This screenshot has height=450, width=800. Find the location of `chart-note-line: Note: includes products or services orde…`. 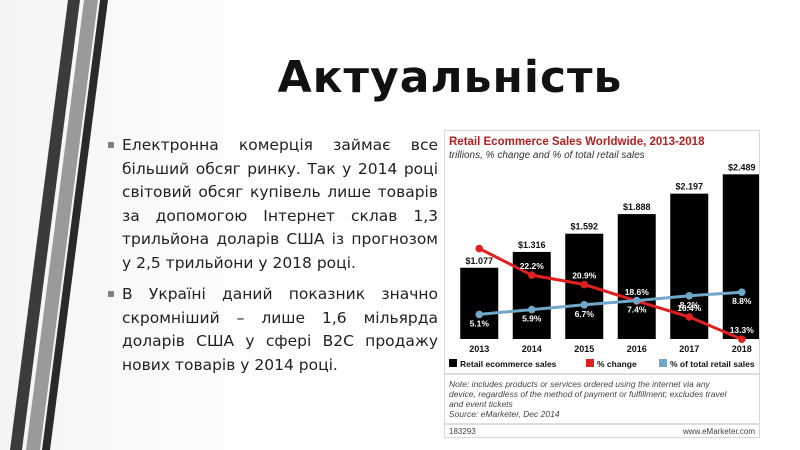

chart-note-line: Note: includes products or services orde… is located at coordinates (580, 384).